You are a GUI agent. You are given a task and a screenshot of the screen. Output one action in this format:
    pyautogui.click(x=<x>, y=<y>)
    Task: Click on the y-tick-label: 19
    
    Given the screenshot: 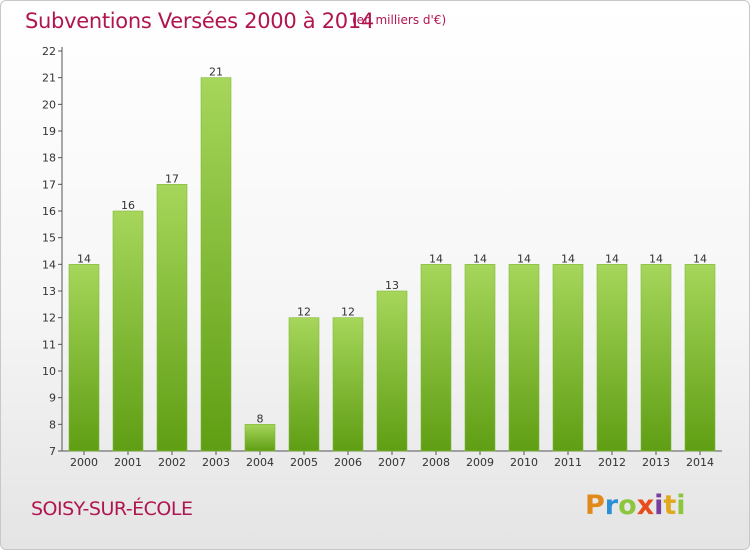 What is the action you would take?
    pyautogui.click(x=49, y=131)
    